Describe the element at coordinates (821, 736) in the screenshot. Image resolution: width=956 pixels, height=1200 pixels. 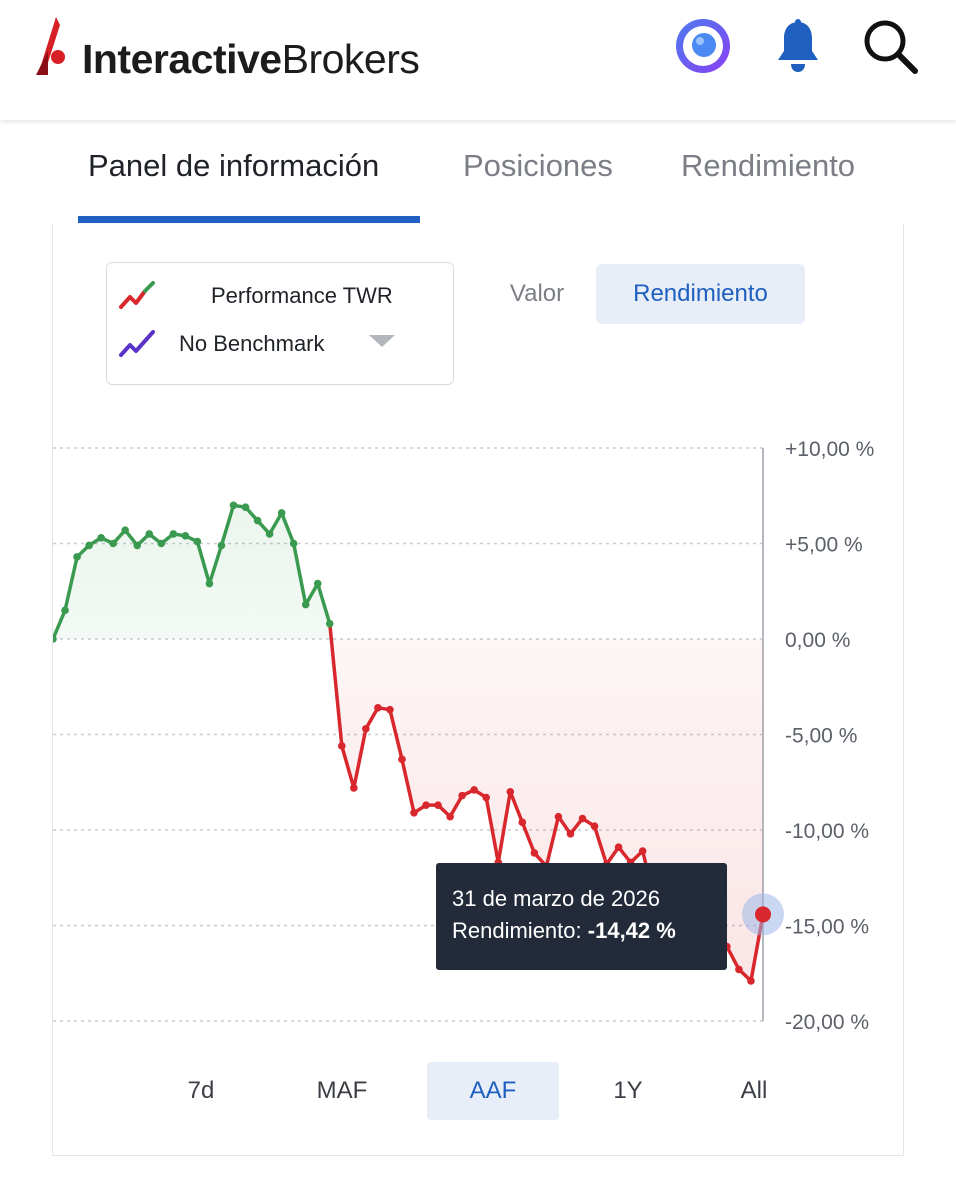
I see `y-tick-label: -5,00 %` at that location.